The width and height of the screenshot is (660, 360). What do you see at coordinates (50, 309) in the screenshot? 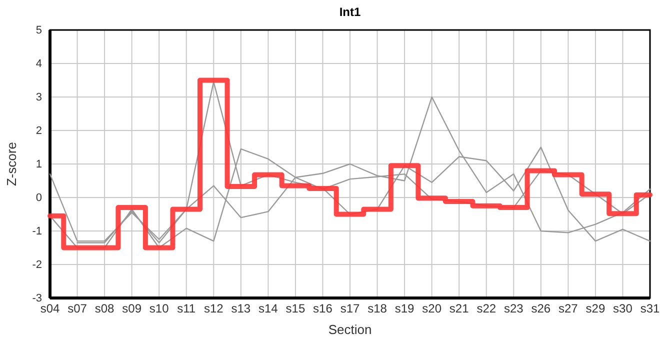
I see `x-tick-label: s04` at bounding box center [50, 309].